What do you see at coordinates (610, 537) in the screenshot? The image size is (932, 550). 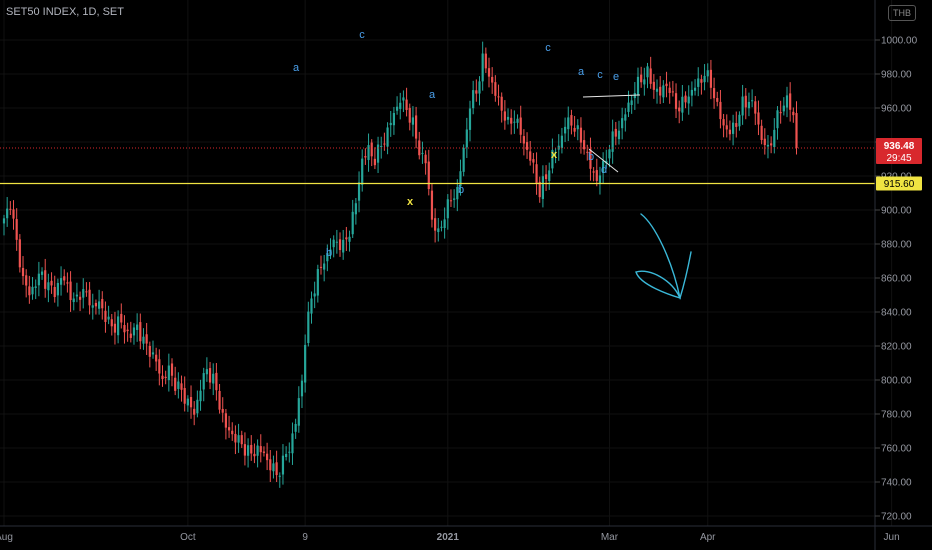 I see `x-tick-label: Mar` at bounding box center [610, 537].